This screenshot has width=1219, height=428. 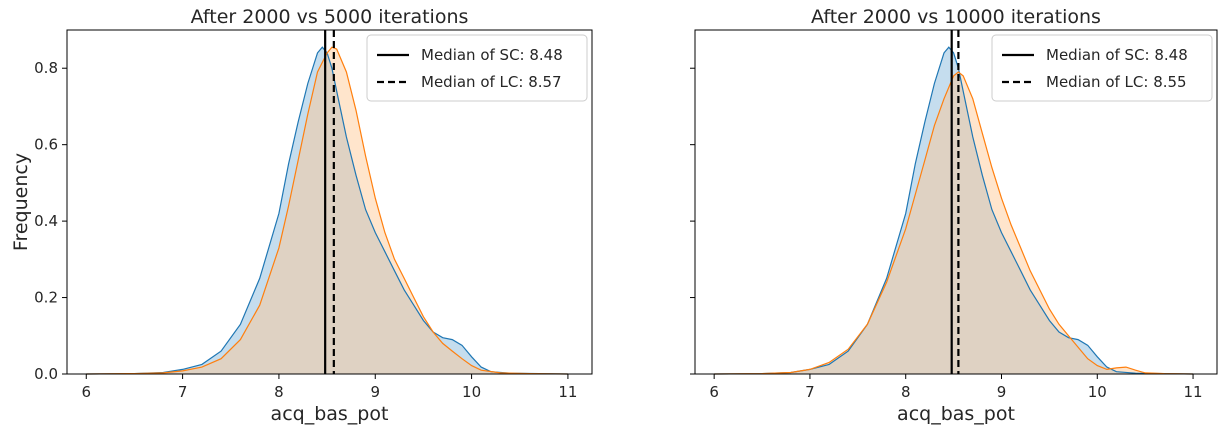 I want to click on chart-title: After 2000 vs 5000 iterations, so click(x=330, y=17).